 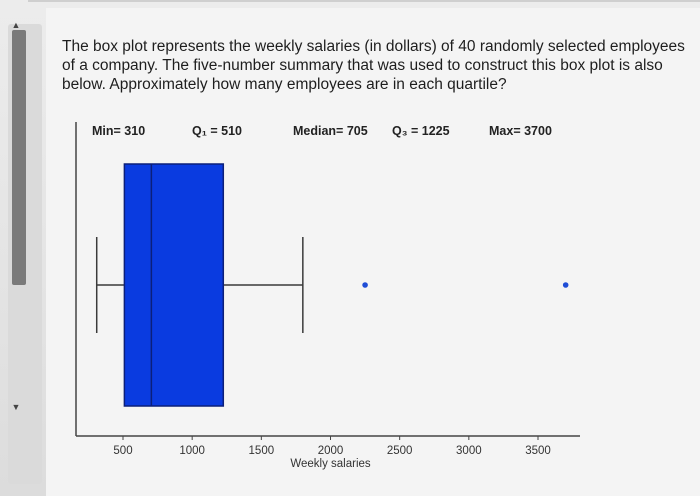 I want to click on summary-q1: Q₁ = 510, so click(x=217, y=131).